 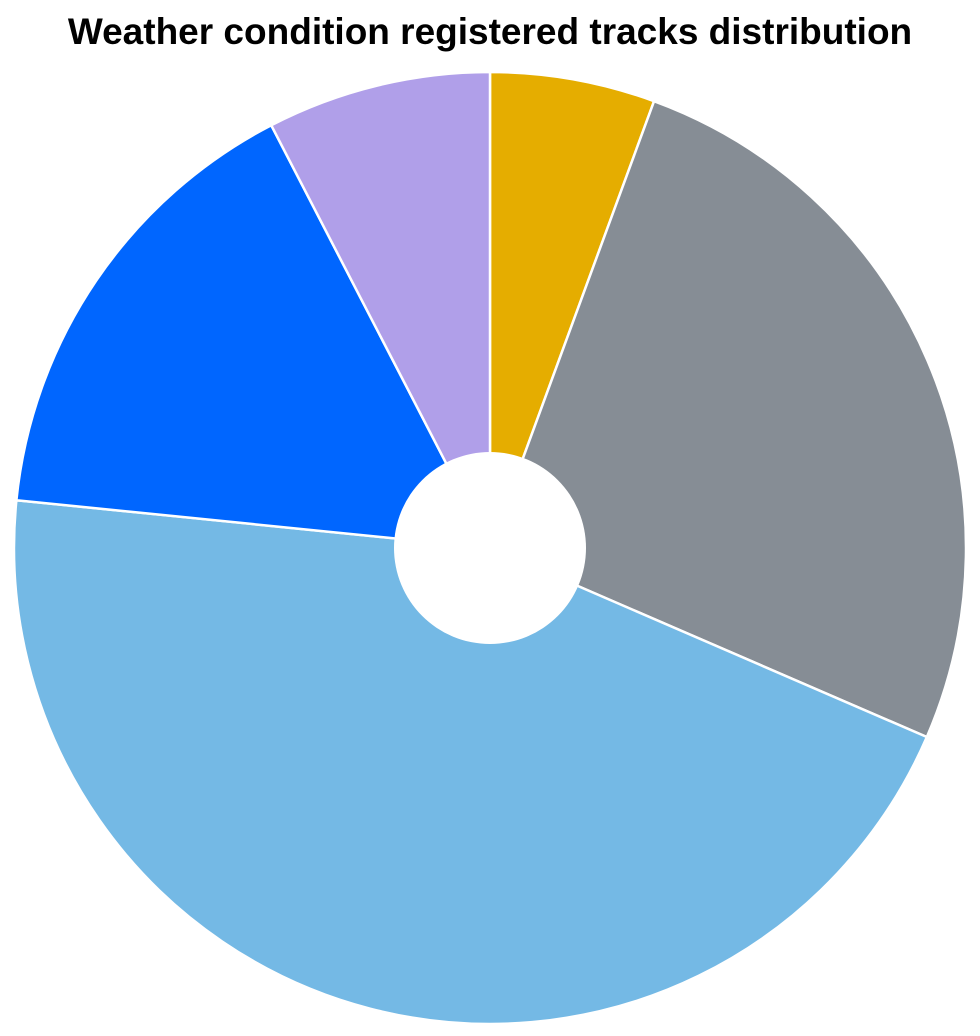 I want to click on donut-hole, so click(x=490, y=548).